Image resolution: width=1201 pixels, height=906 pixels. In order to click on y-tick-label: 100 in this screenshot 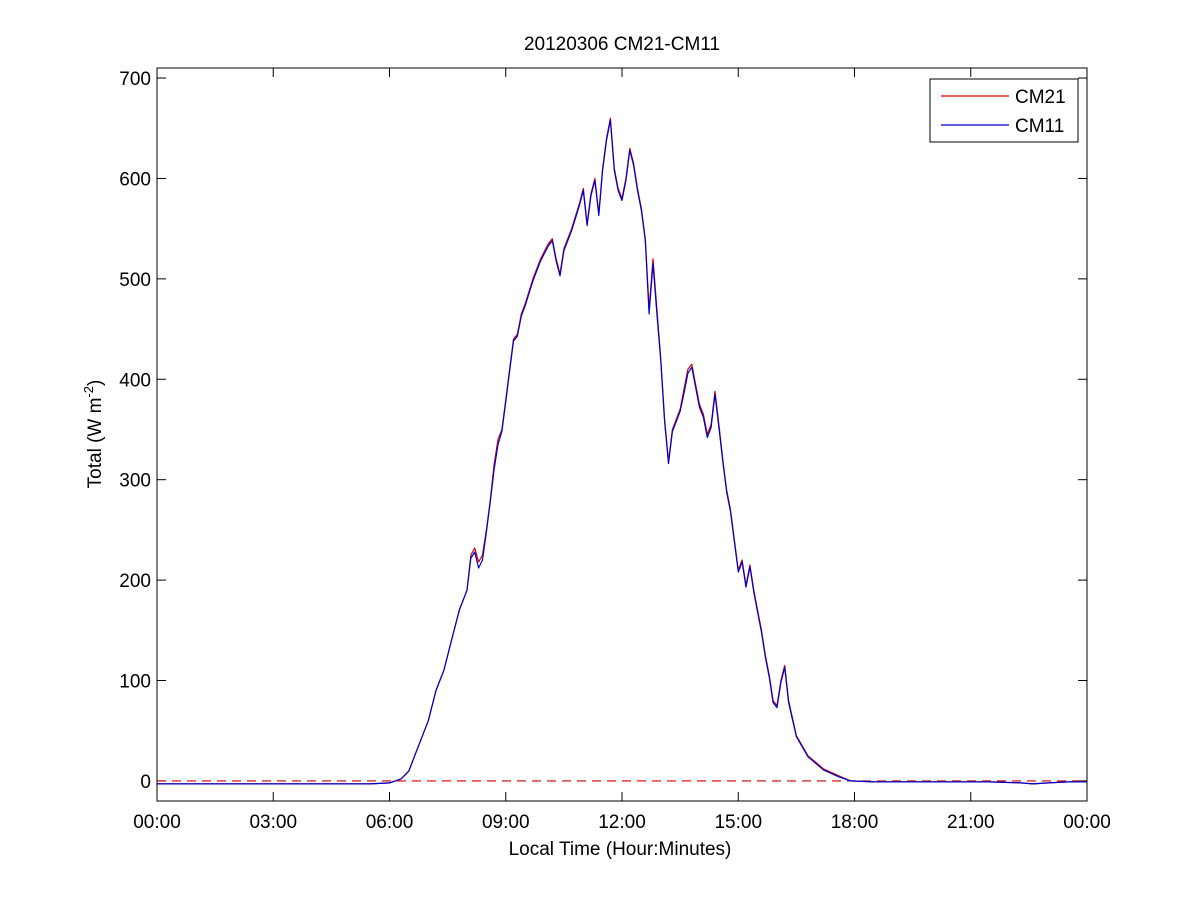, I will do `click(135, 682)`.